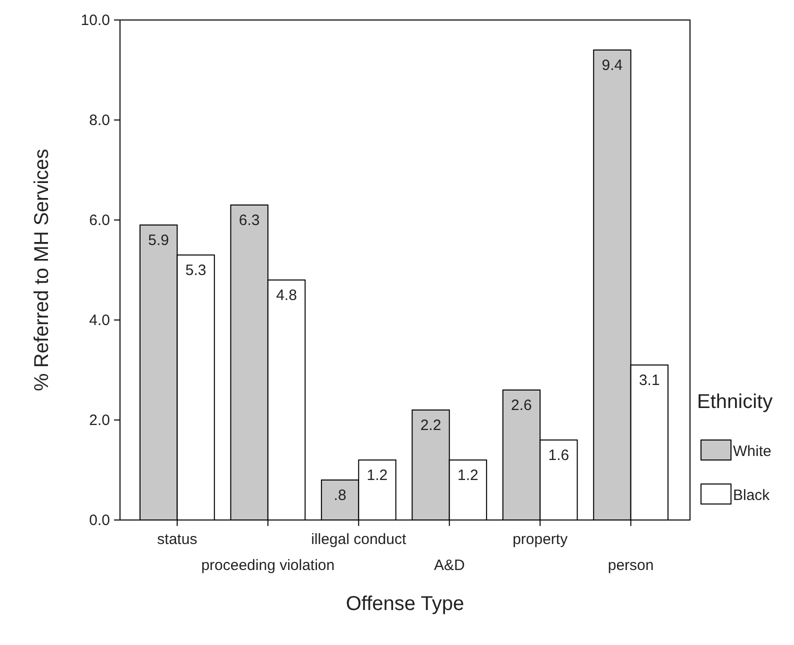  I want to click on x-tick-label: property, so click(540, 539).